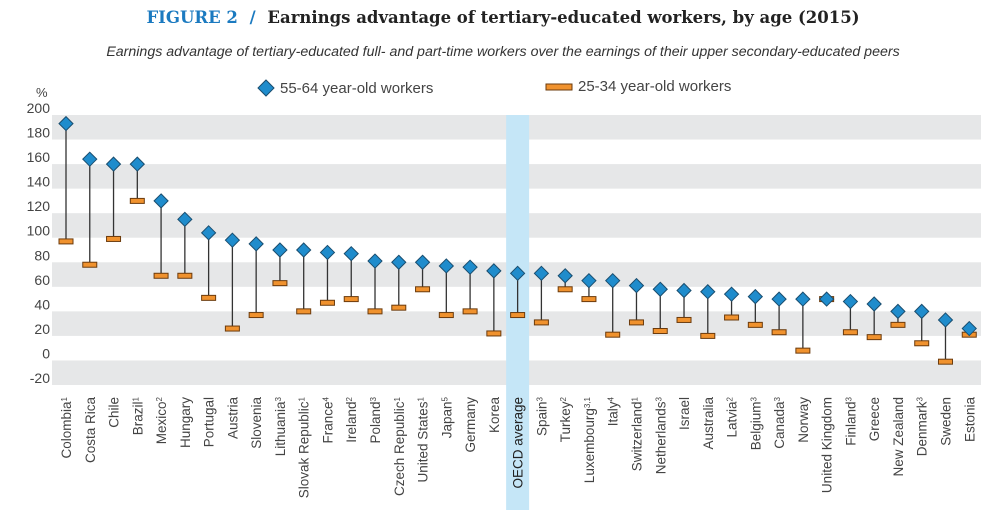  Describe the element at coordinates (636, 433) in the screenshot. I see `x-tick-label: Switzerland1` at that location.